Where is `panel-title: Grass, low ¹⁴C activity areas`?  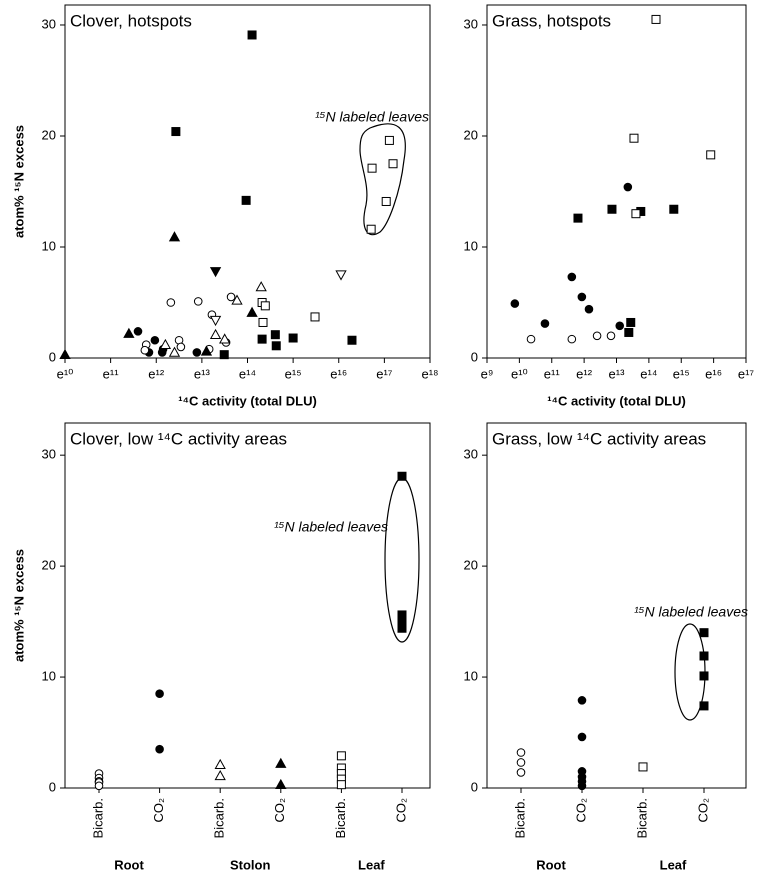
panel-title: Grass, low ¹⁴C activity areas is located at coordinates (599, 438).